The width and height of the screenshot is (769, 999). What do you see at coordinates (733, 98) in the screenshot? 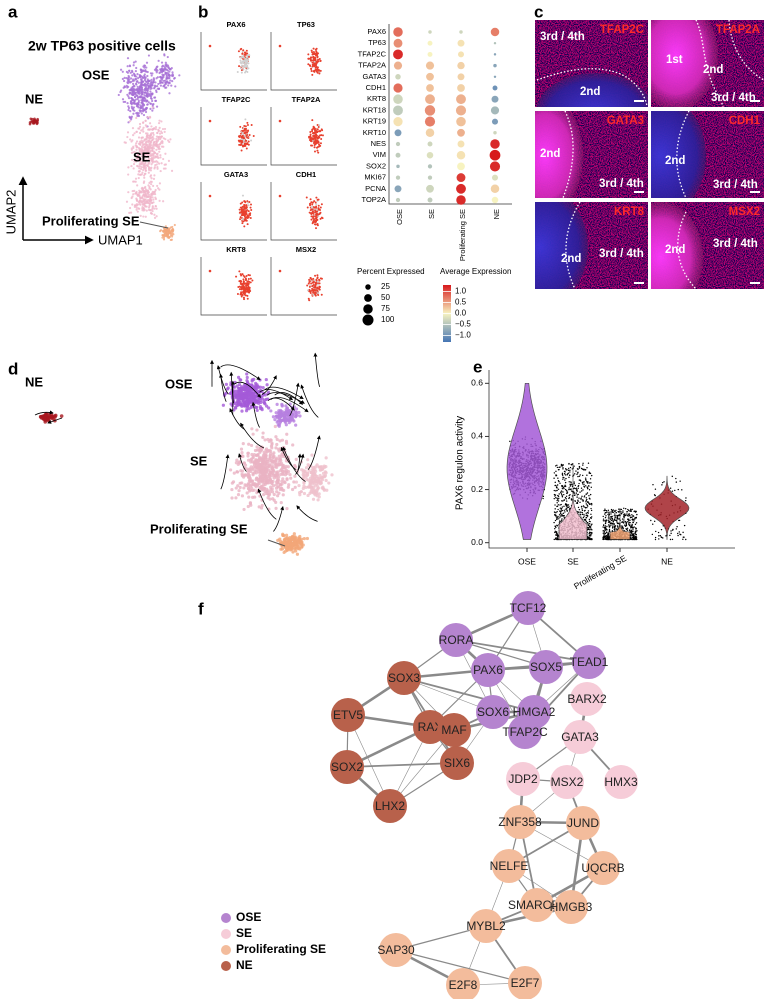
I see `region-label: 3rd / 4th` at bounding box center [733, 98].